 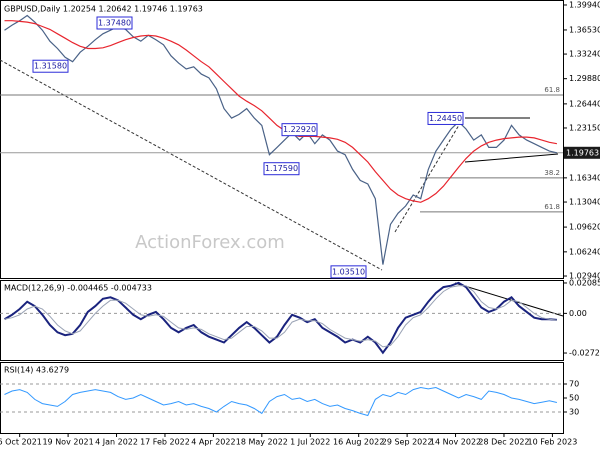 I want to click on y-tick-label: 1.02940, so click(x=584, y=276).